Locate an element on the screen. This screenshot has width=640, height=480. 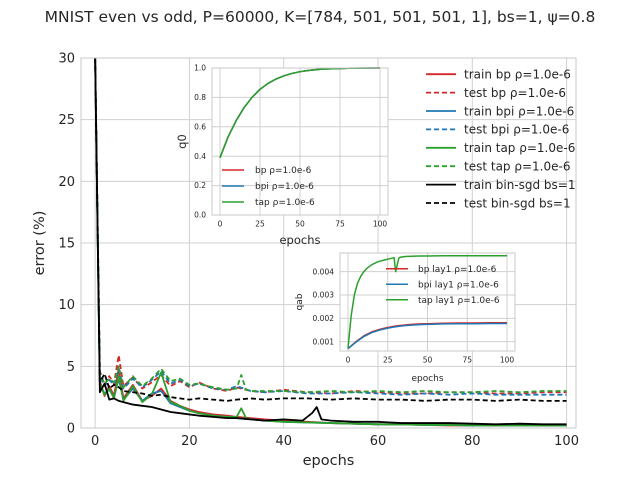
main-x-tick-label: 20 is located at coordinates (189, 441).